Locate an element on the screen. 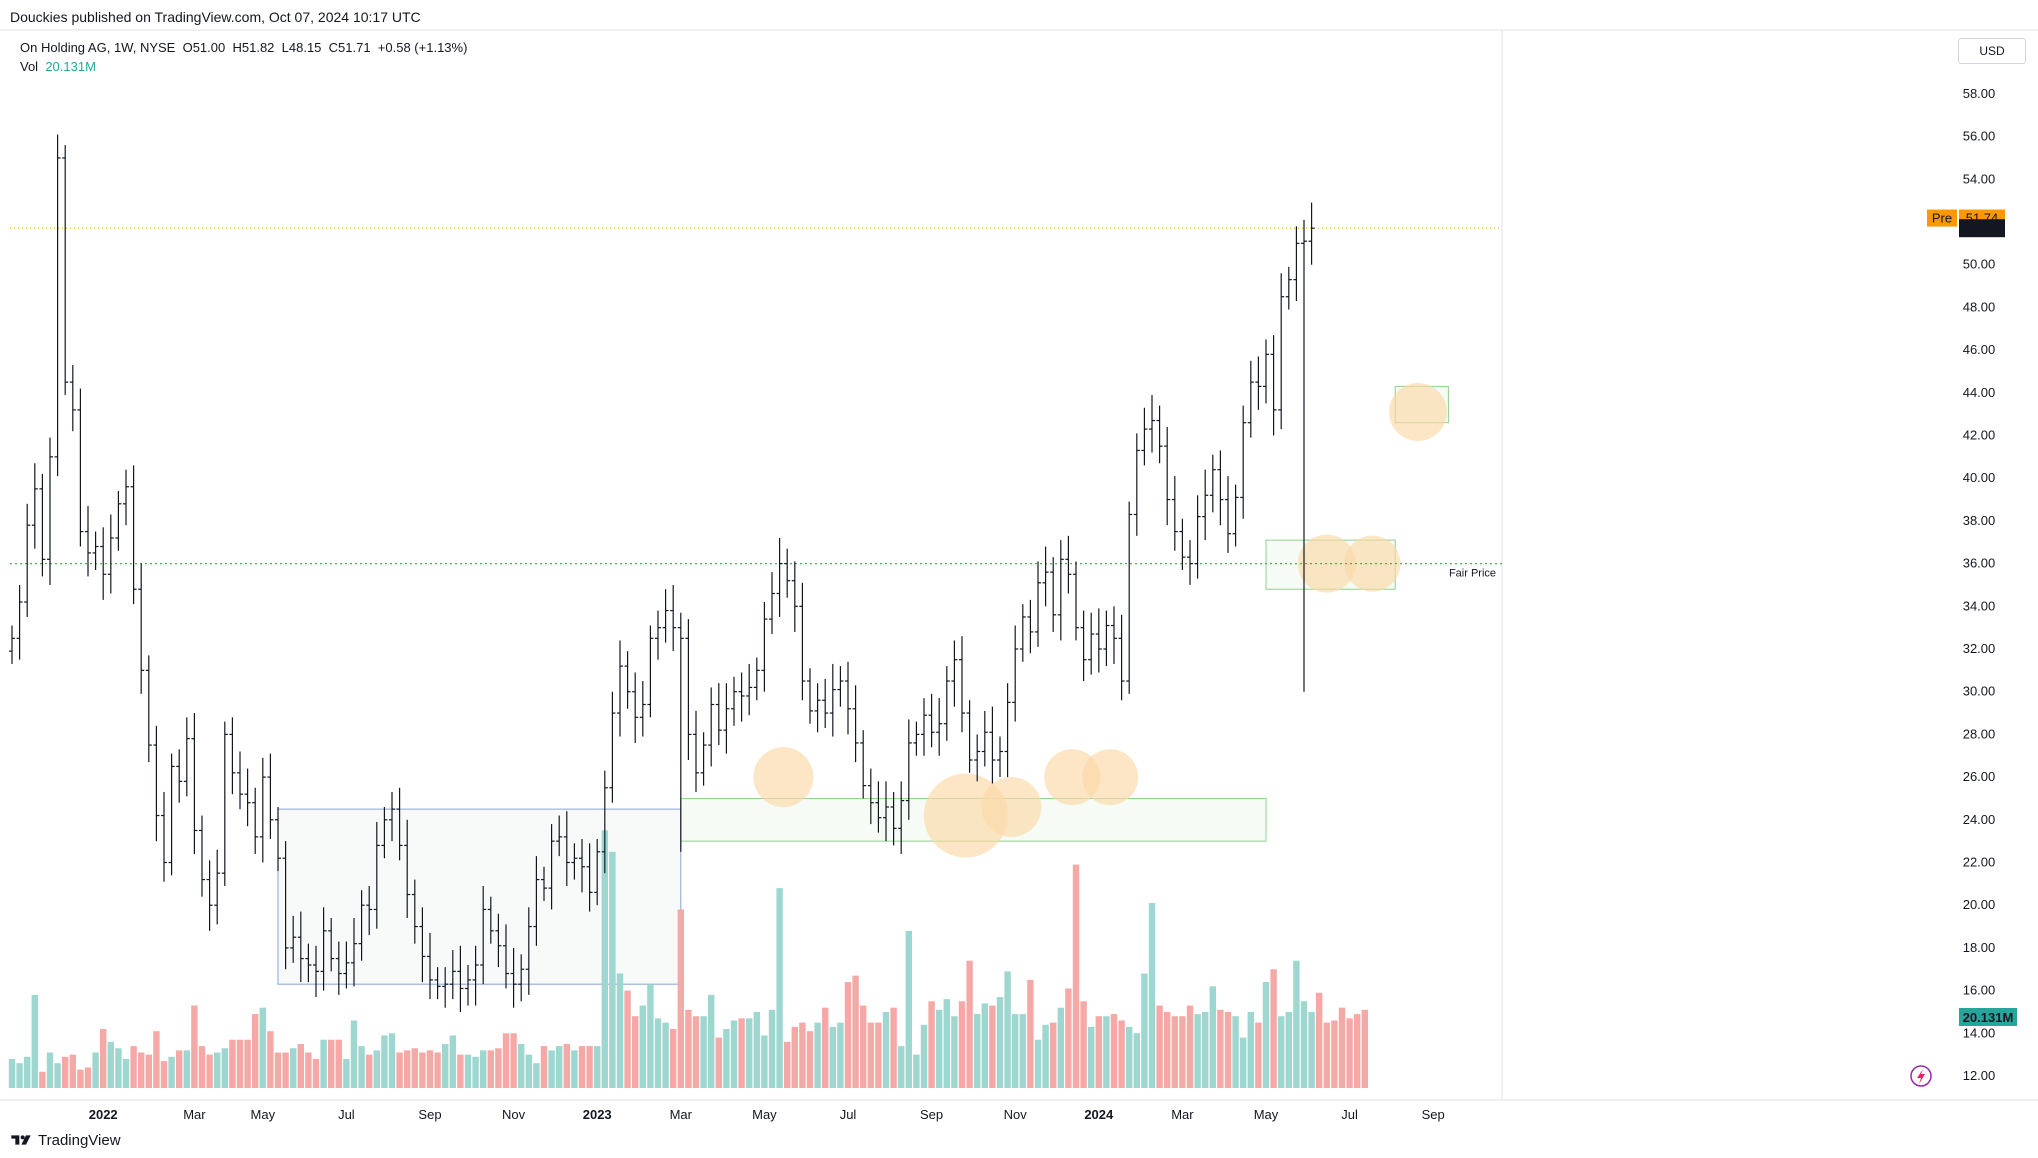 This screenshot has height=1158, width=2038. volume-line: Vol 20.131M is located at coordinates (243, 66).